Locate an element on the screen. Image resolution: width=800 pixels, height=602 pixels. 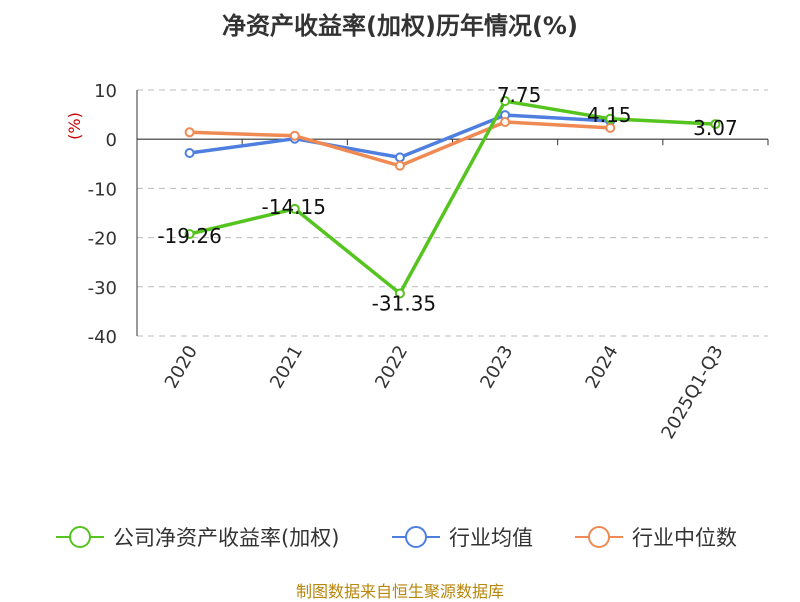
data-label: 4.15 is located at coordinates (609, 115).